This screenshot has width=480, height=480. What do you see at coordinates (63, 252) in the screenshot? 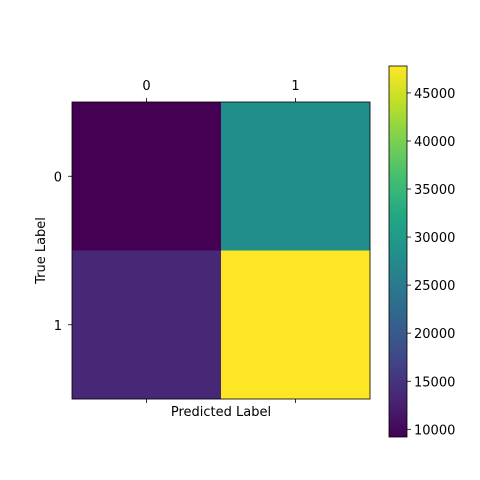
I see `y-axis-ticks: 01` at bounding box center [63, 252].